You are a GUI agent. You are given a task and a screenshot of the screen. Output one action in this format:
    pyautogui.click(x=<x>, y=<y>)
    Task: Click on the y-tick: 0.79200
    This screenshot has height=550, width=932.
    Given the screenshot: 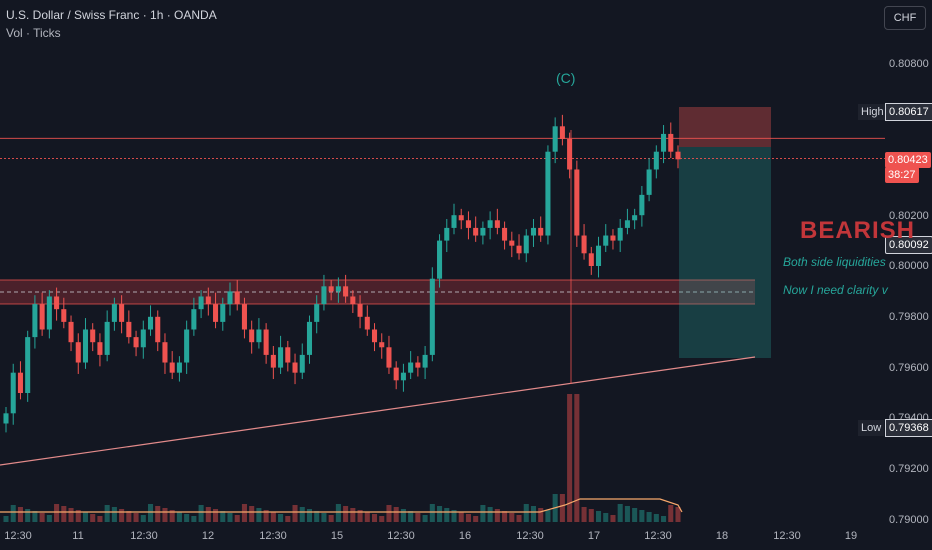 What is the action you would take?
    pyautogui.click(x=909, y=469)
    